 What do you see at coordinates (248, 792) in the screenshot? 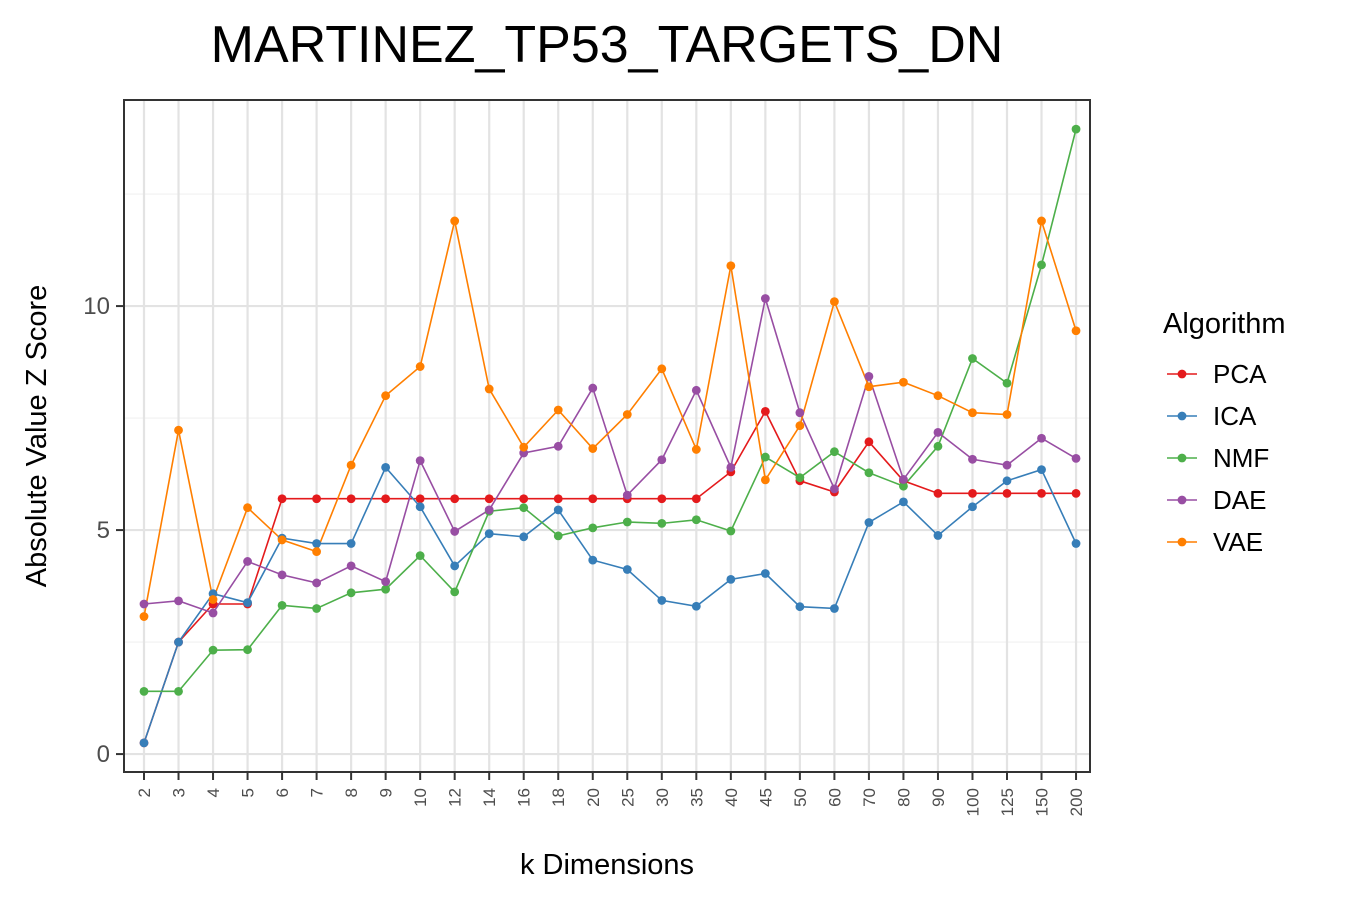
I see `x-tick-label: 5` at bounding box center [248, 792].